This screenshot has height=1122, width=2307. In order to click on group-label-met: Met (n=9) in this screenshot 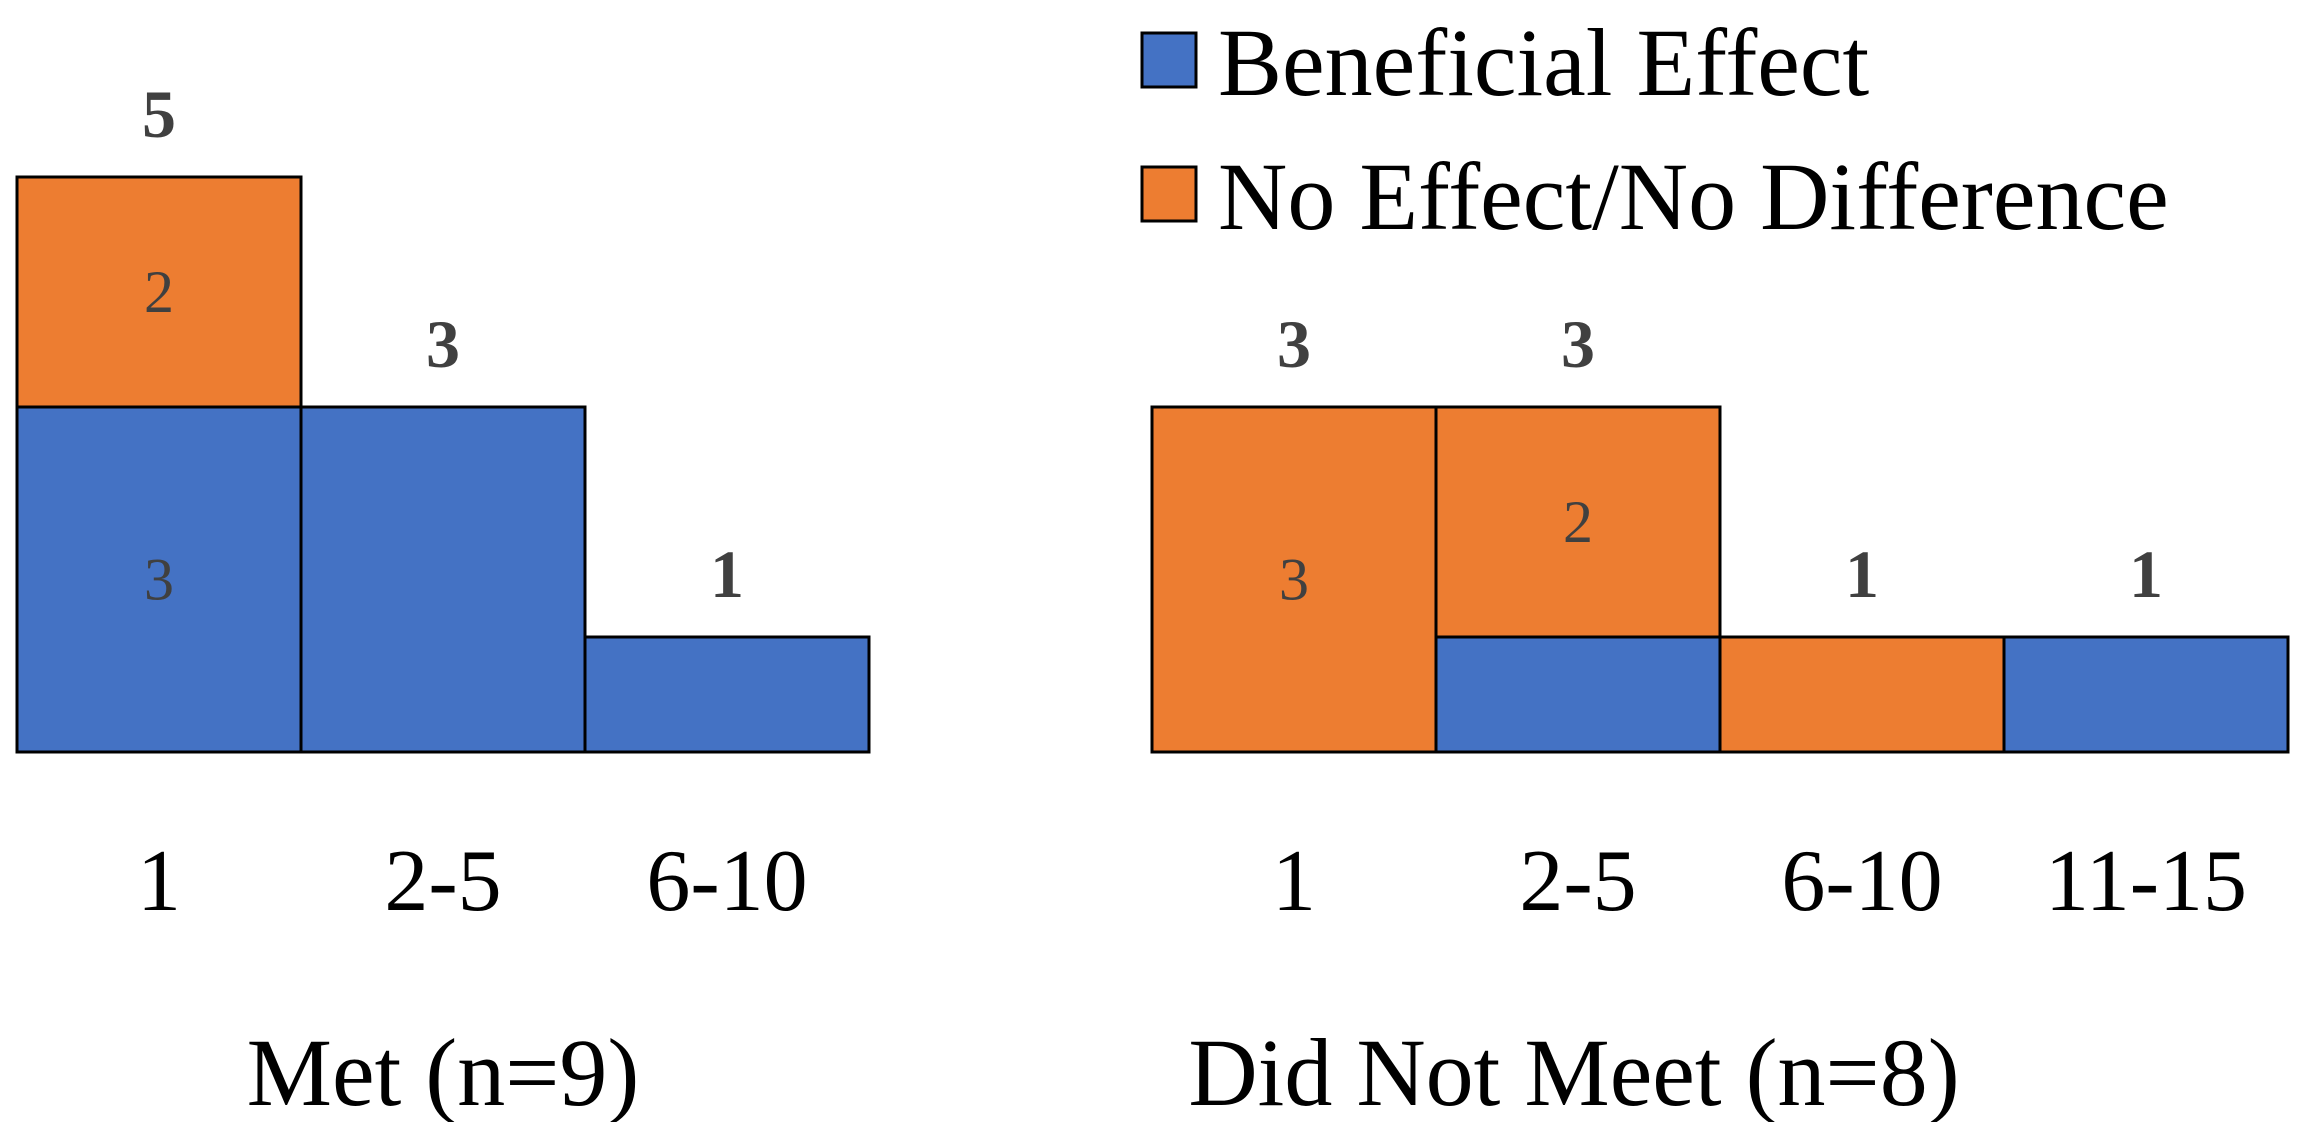, I will do `click(443, 1070)`.